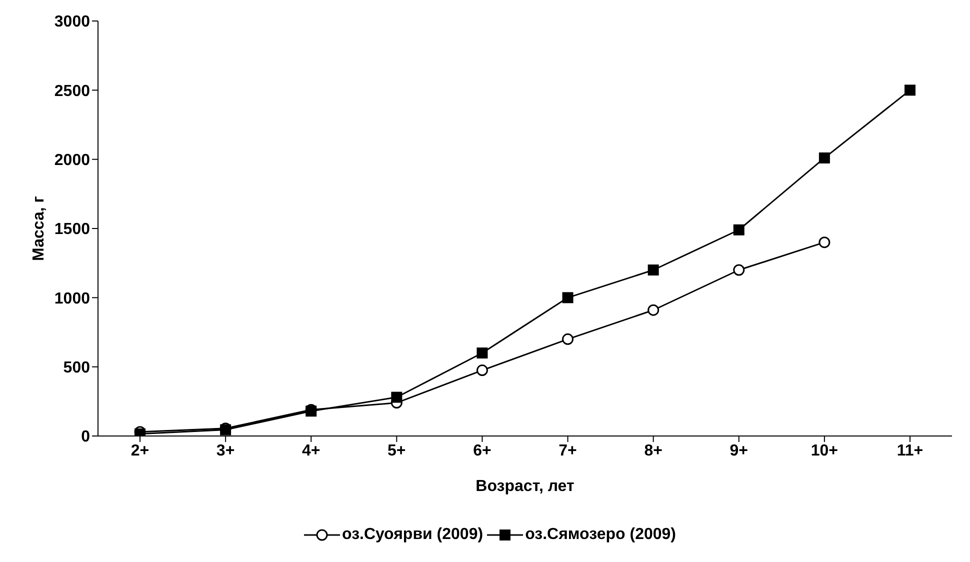 Image resolution: width=970 pixels, height=562 pixels. I want to click on x-tick-label: 9+, so click(739, 451).